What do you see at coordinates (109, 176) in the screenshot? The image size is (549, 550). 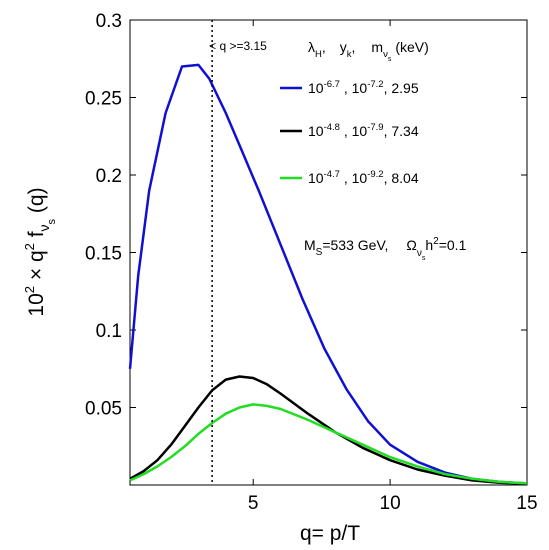 I see `y-tick-label: 0.2` at bounding box center [109, 176].